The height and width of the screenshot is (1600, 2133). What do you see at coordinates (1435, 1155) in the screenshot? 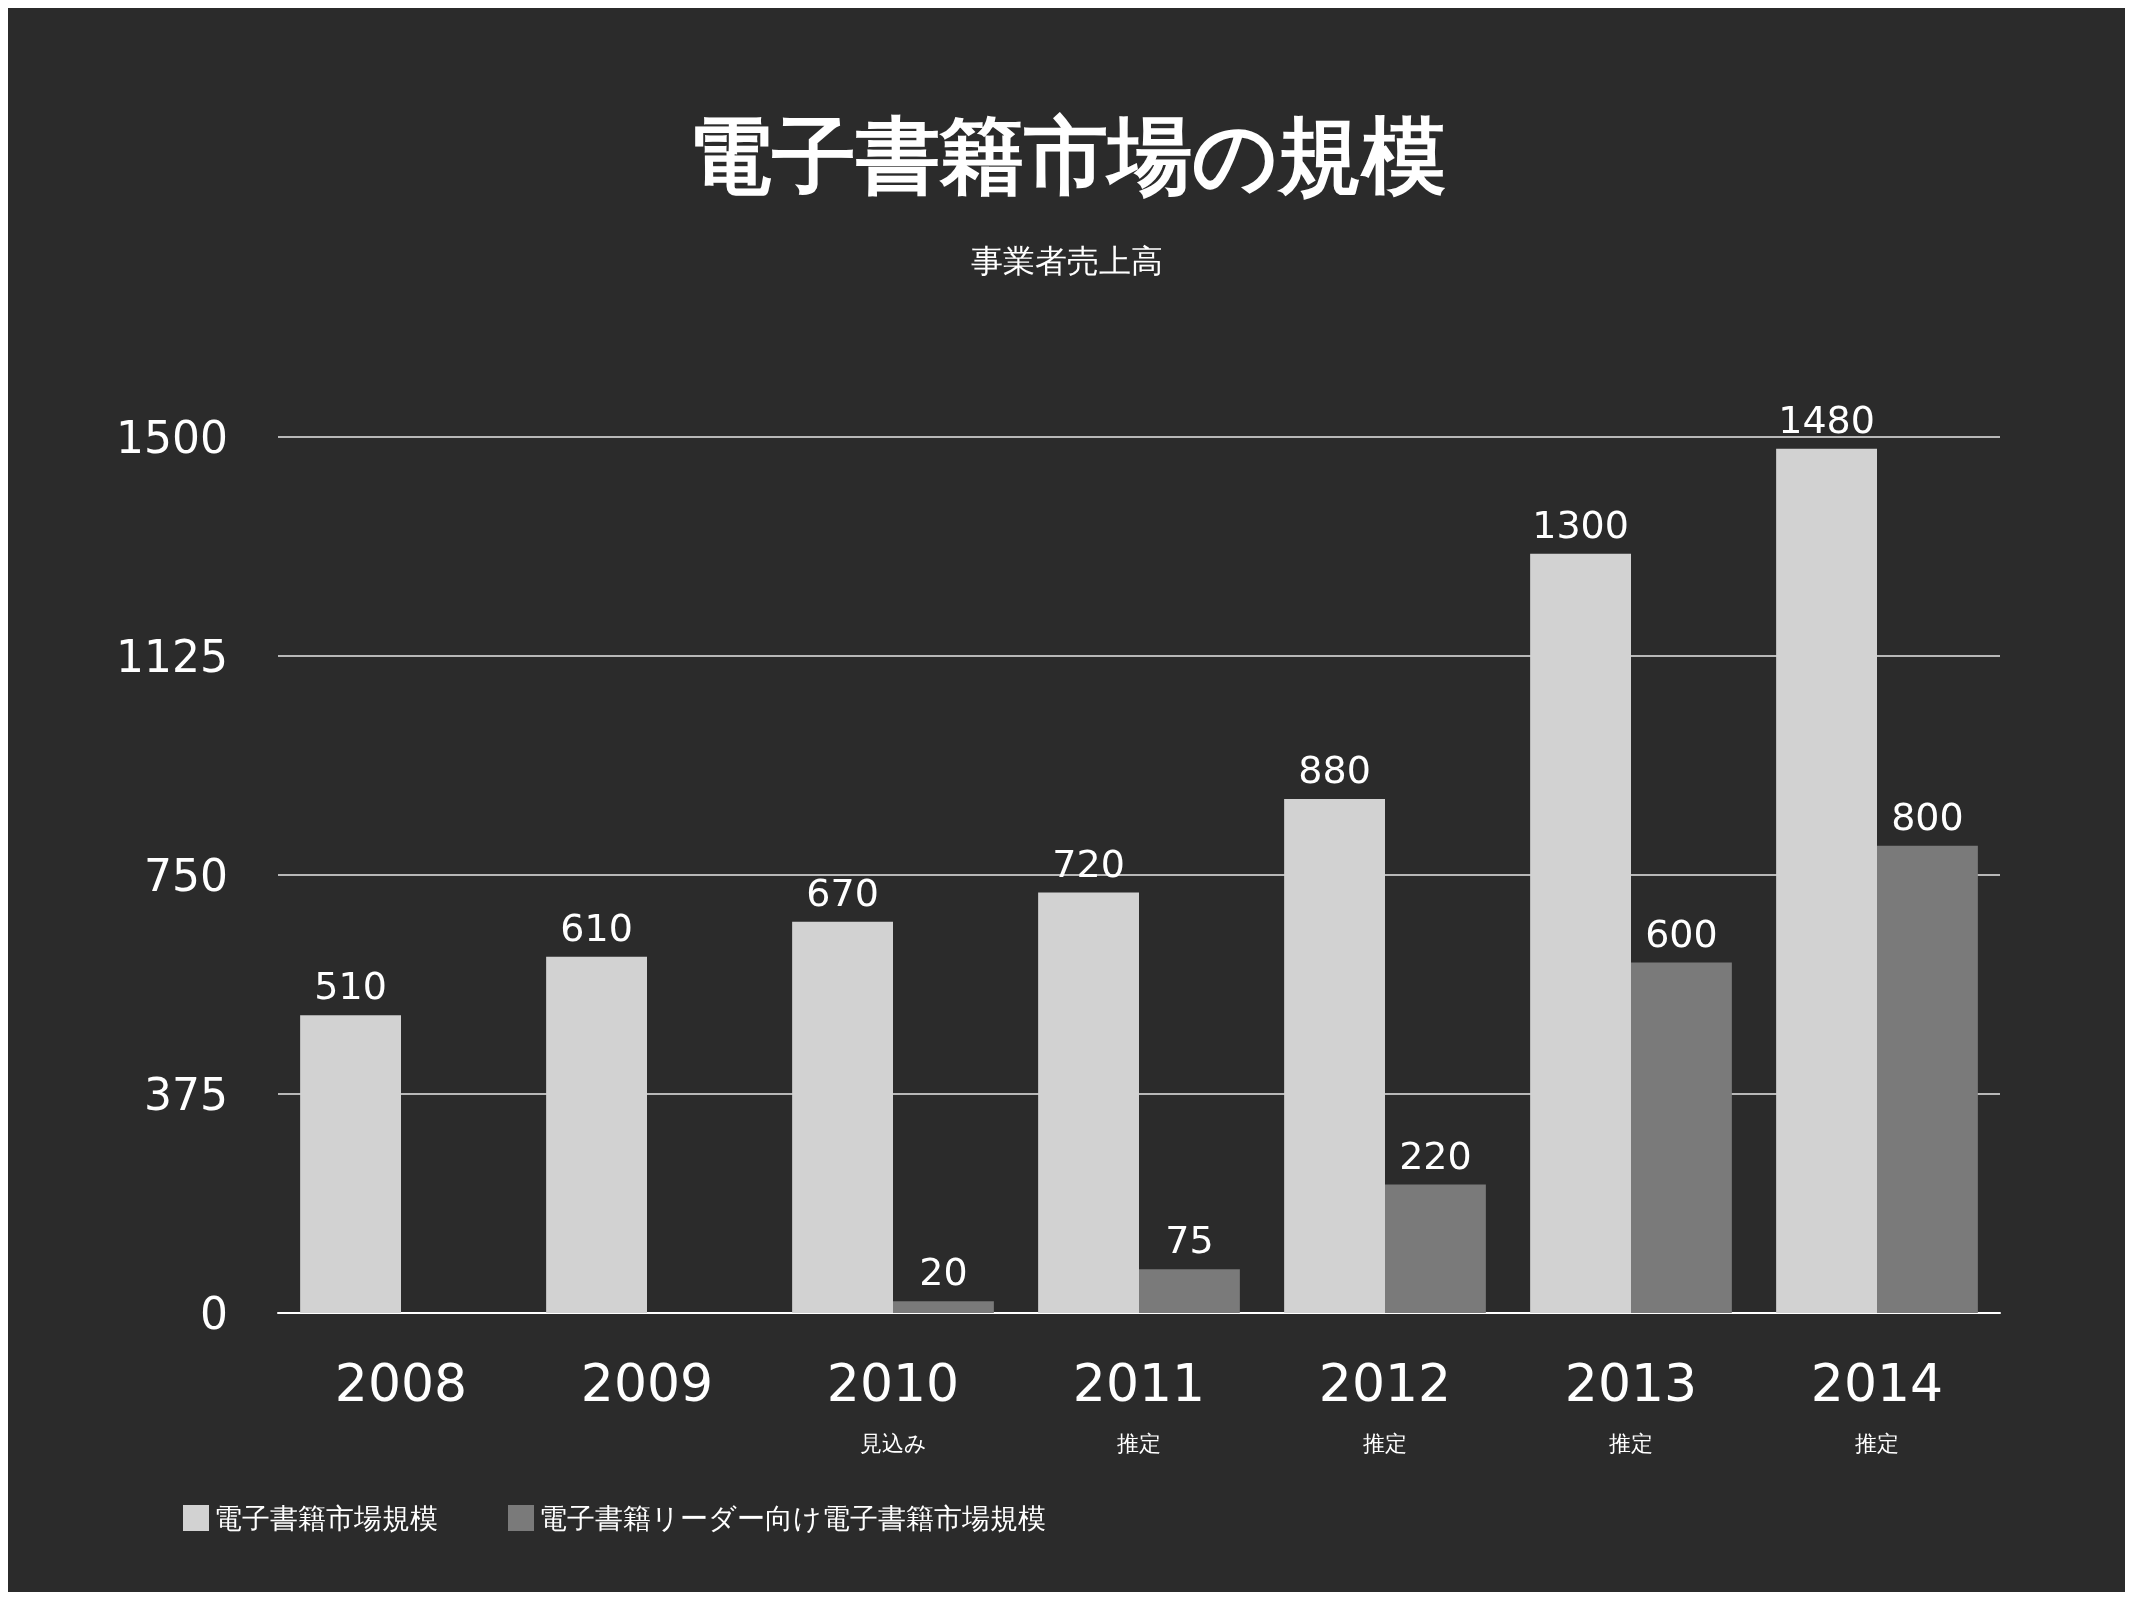
I see `data-label: 220` at bounding box center [1435, 1155].